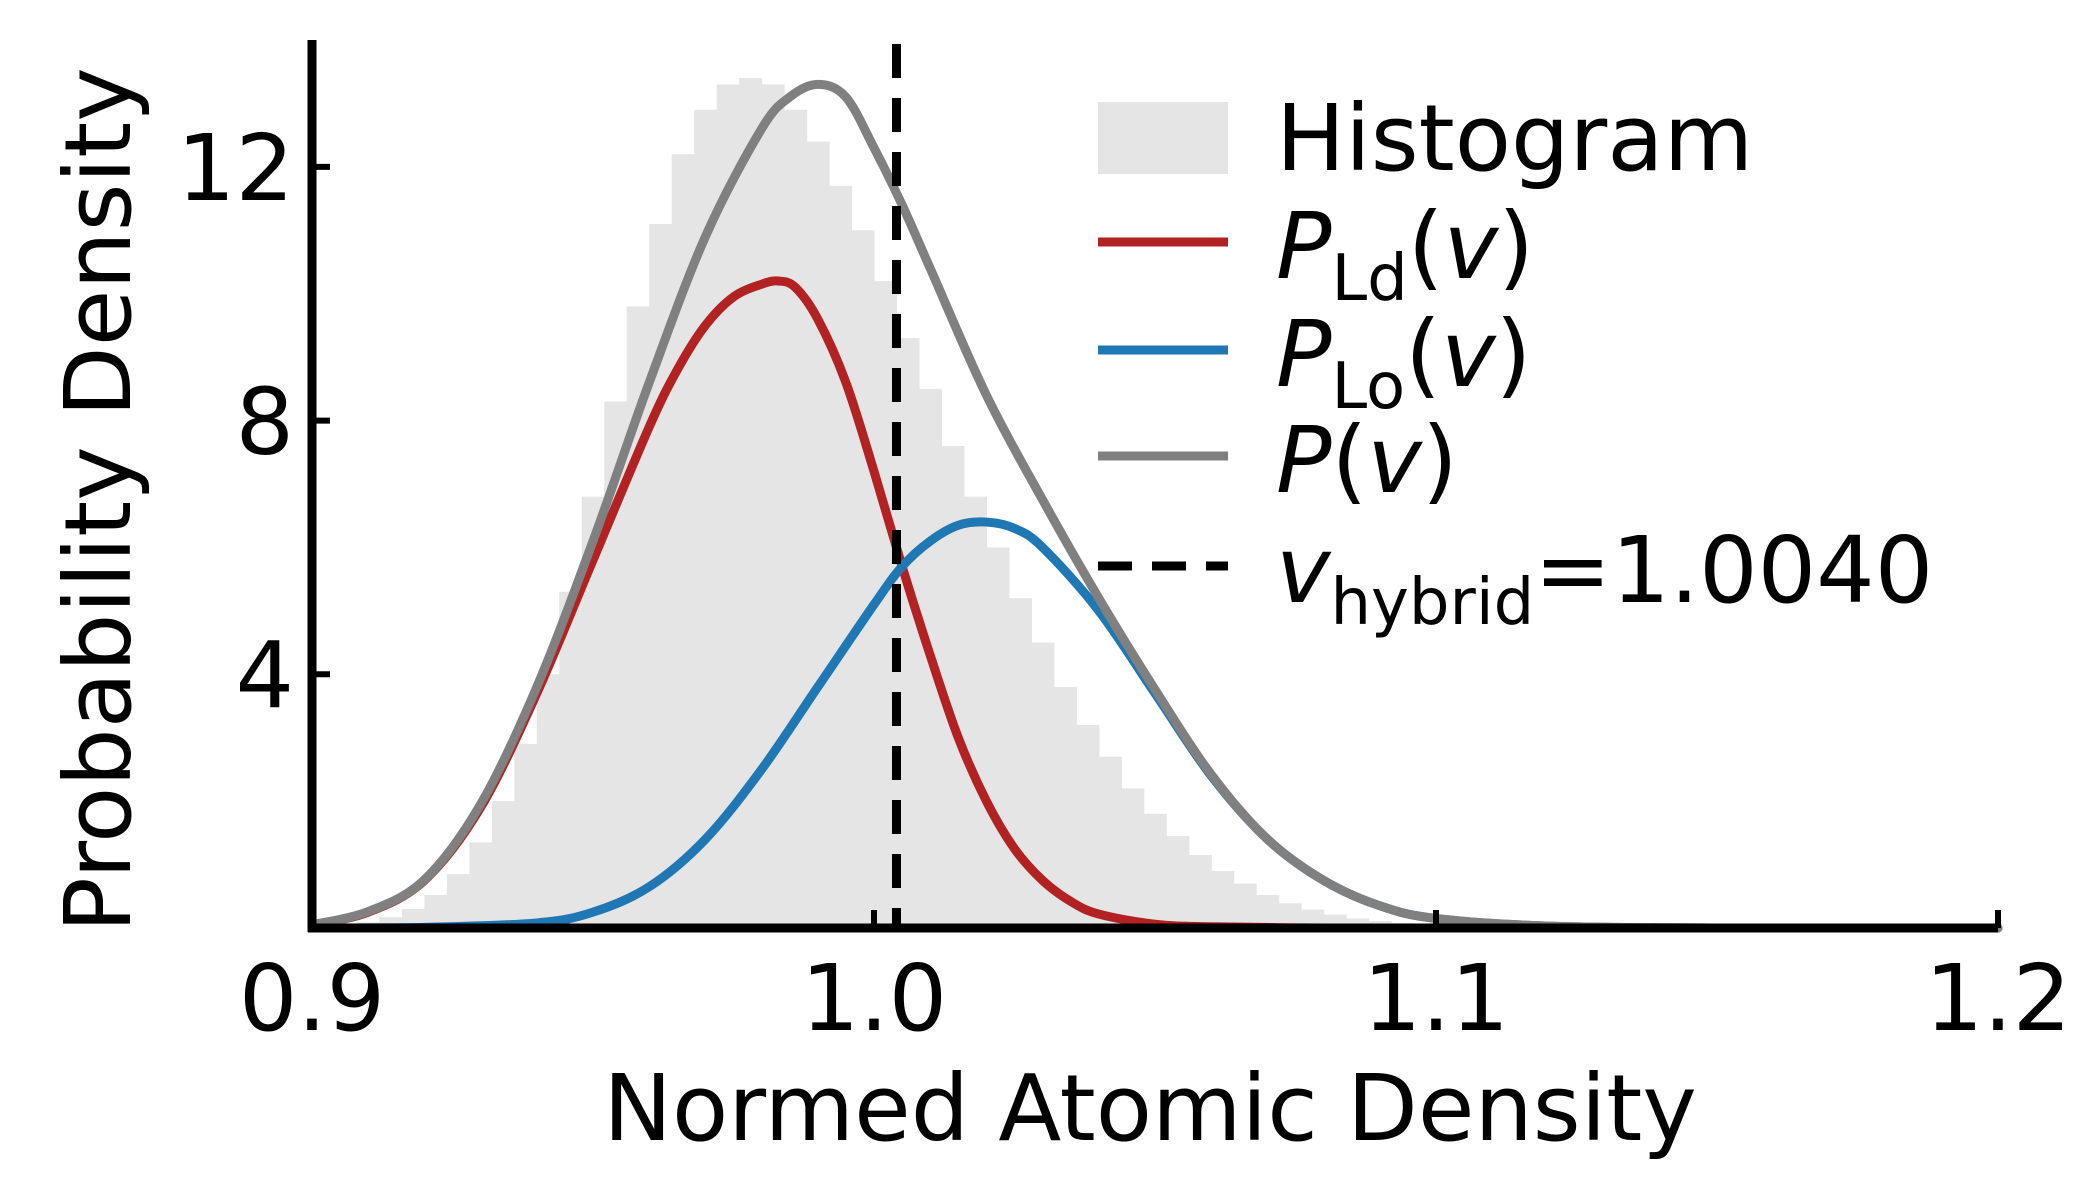 This screenshot has width=2100, height=1200. What do you see at coordinates (98, 499) in the screenshot?
I see `y-axis-title: Probability Density` at bounding box center [98, 499].